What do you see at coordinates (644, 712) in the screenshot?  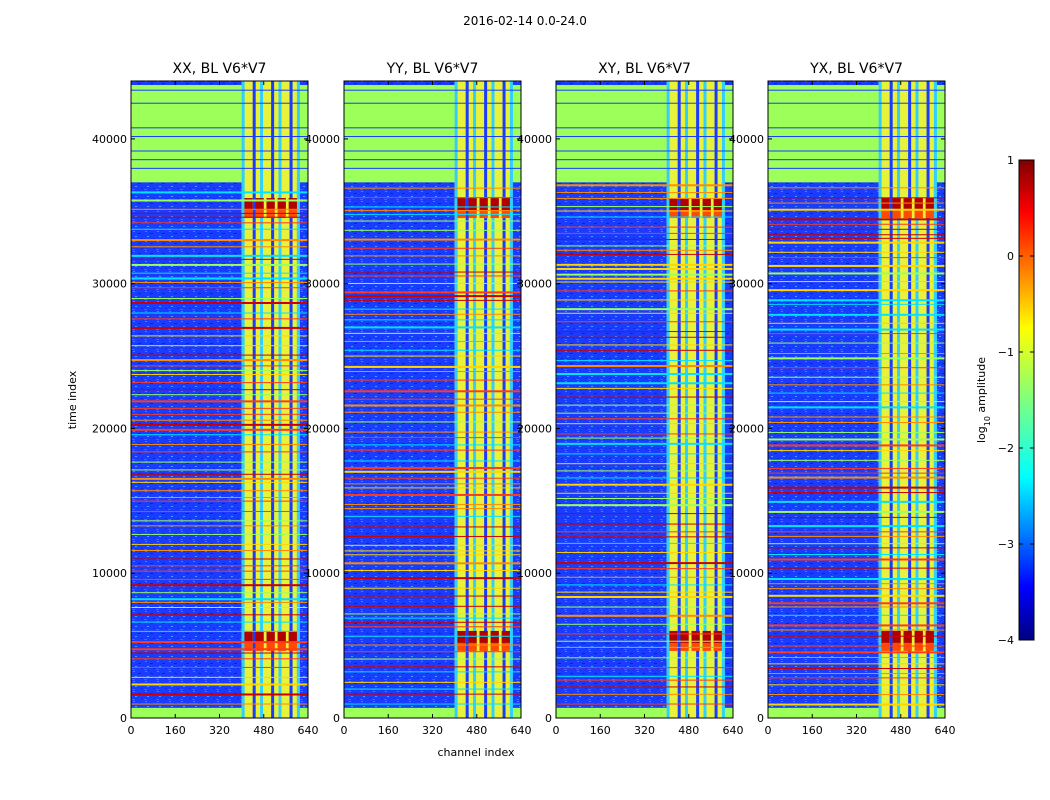 I see `flagged-strip` at bounding box center [644, 712].